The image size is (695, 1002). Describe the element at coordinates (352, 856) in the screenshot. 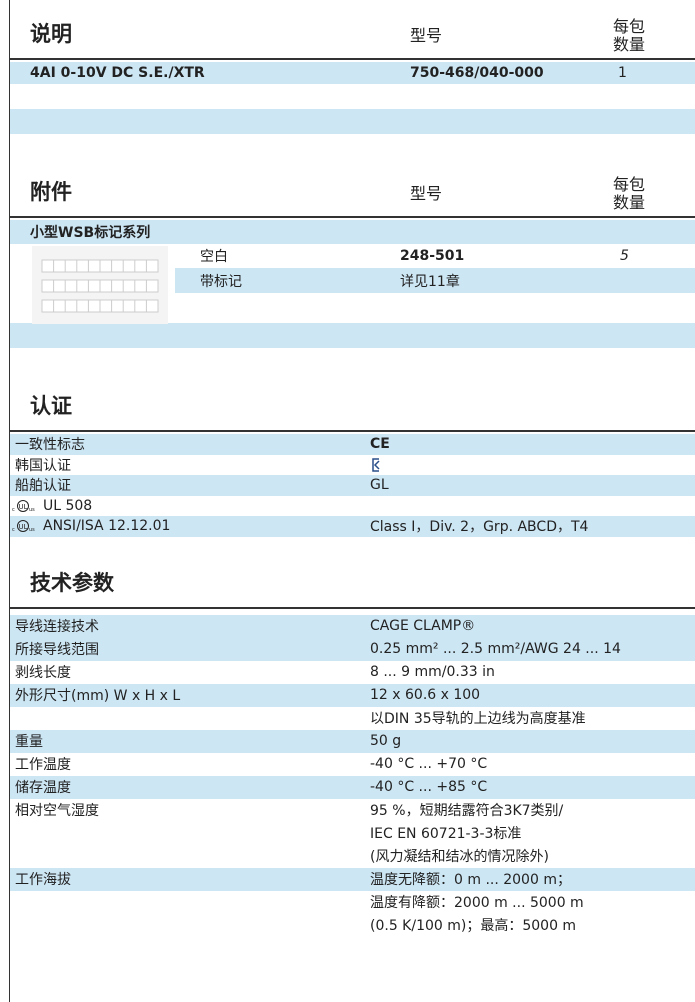

I see `tech-row: (风力凝结和结冰的情况除外)` at that location.